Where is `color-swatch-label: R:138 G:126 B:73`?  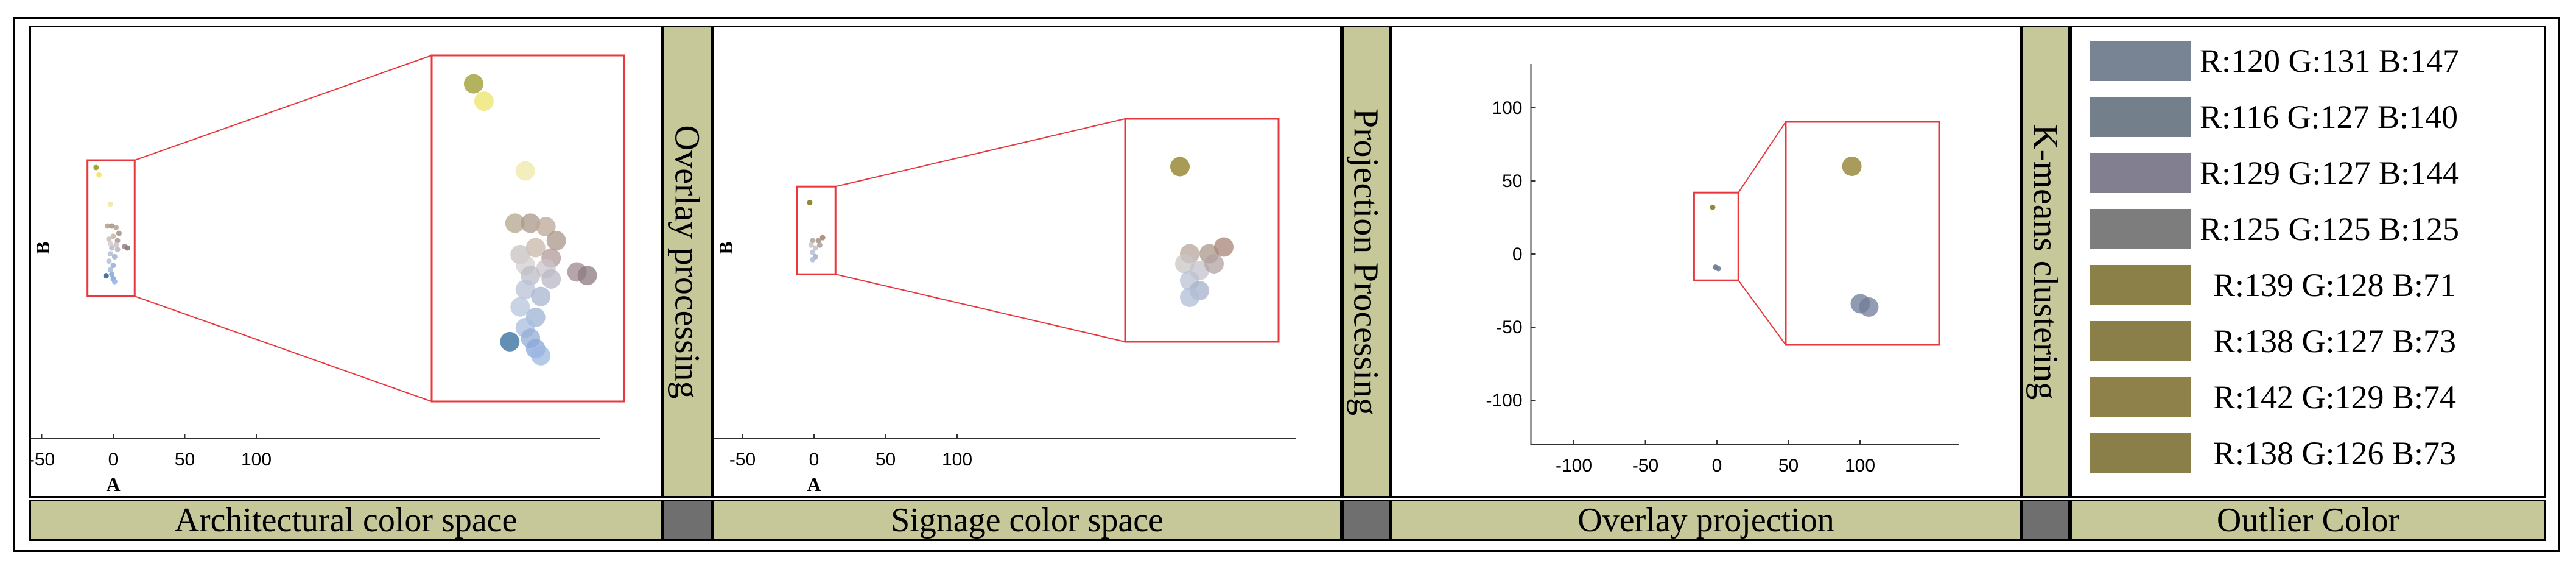 color-swatch-label: R:138 G:126 B:73 is located at coordinates (2335, 454).